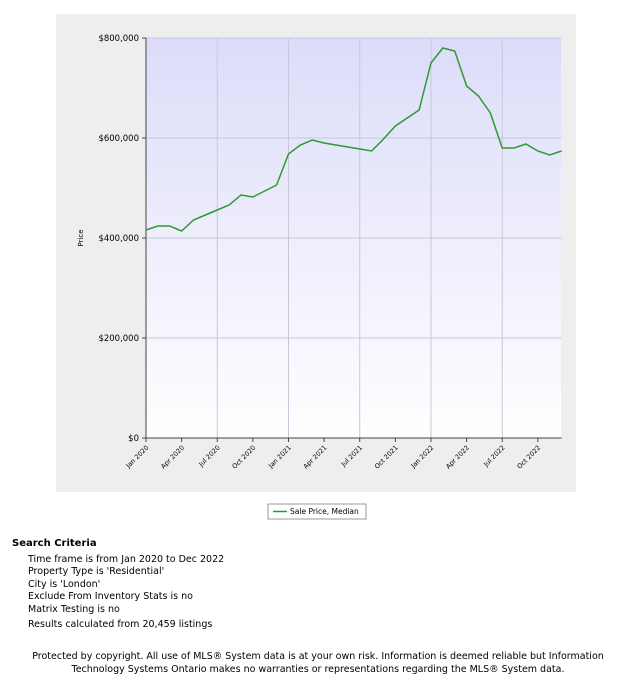  What do you see at coordinates (96, 572) in the screenshot?
I see `criteria-item: Property Type is 'Residential'` at bounding box center [96, 572].